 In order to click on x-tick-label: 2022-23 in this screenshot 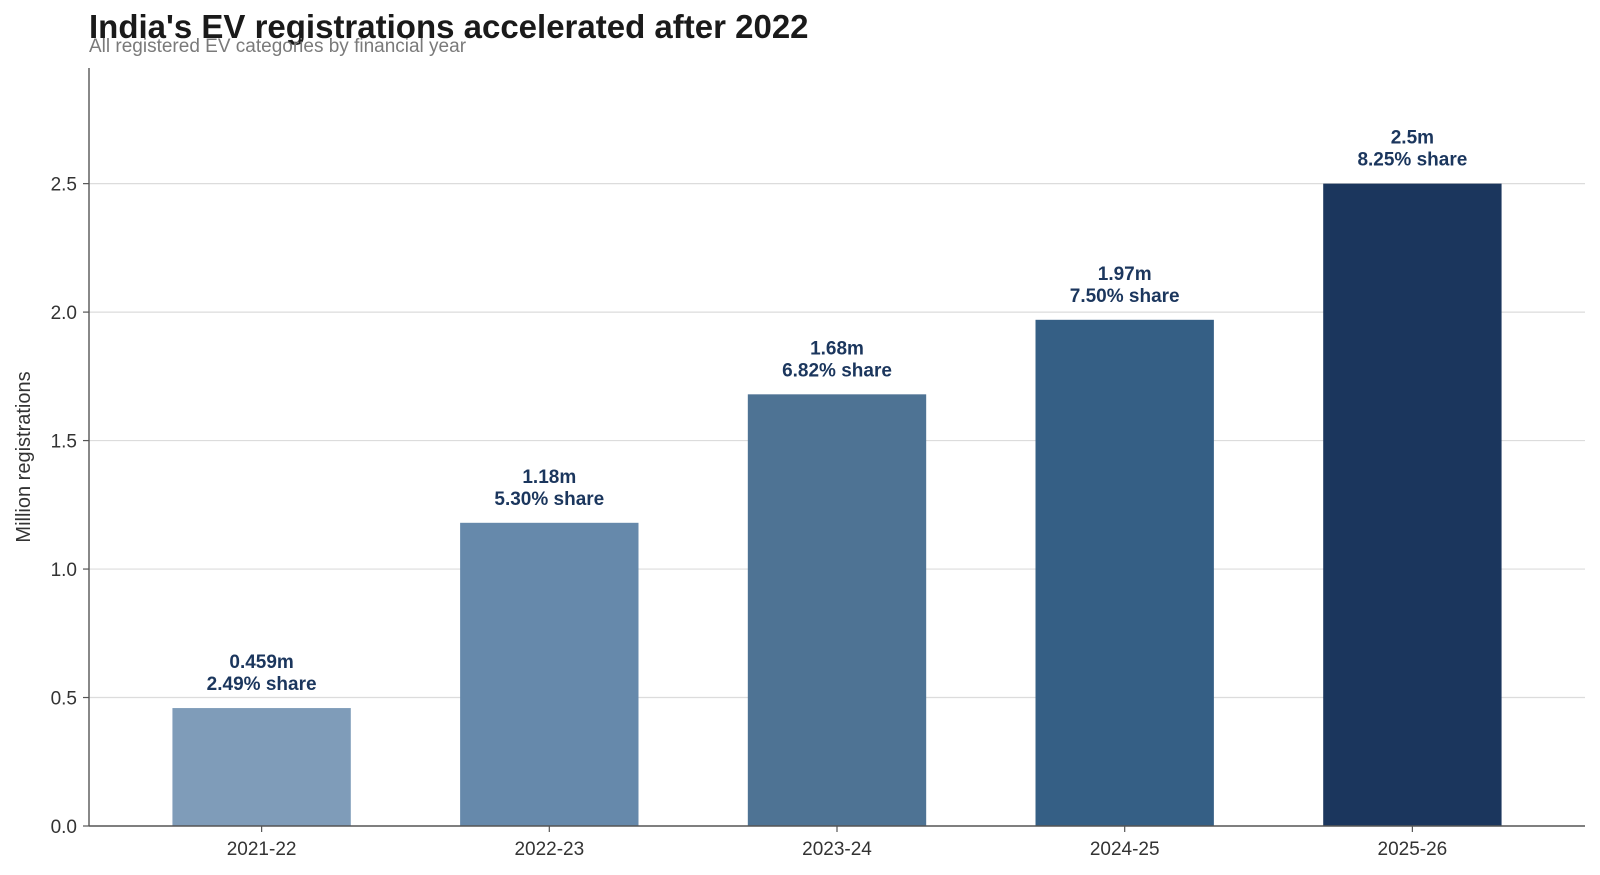, I will do `click(549, 849)`.